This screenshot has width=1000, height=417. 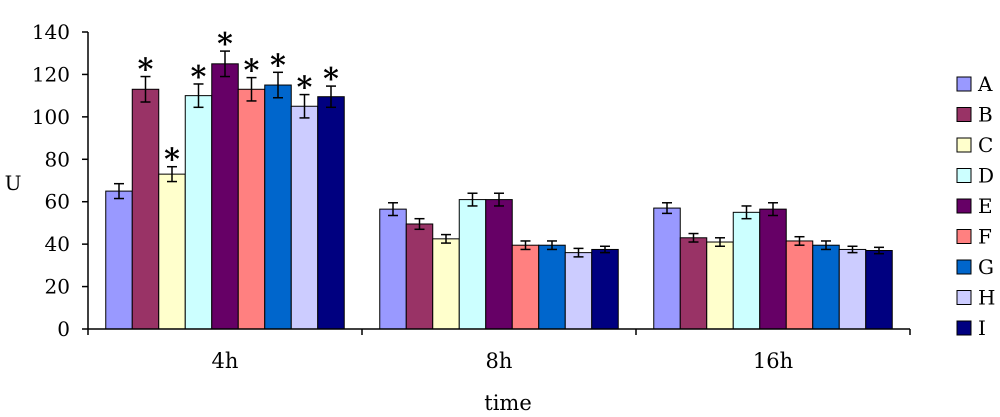 What do you see at coordinates (964, 236) in the screenshot?
I see `legend-swatch-F` at bounding box center [964, 236].